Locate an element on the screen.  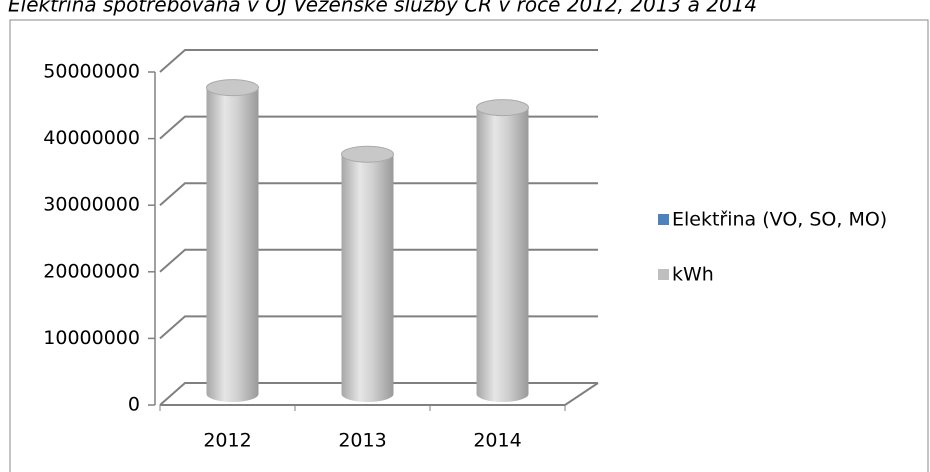
y-tick-label: 10000000 is located at coordinates (91, 338).